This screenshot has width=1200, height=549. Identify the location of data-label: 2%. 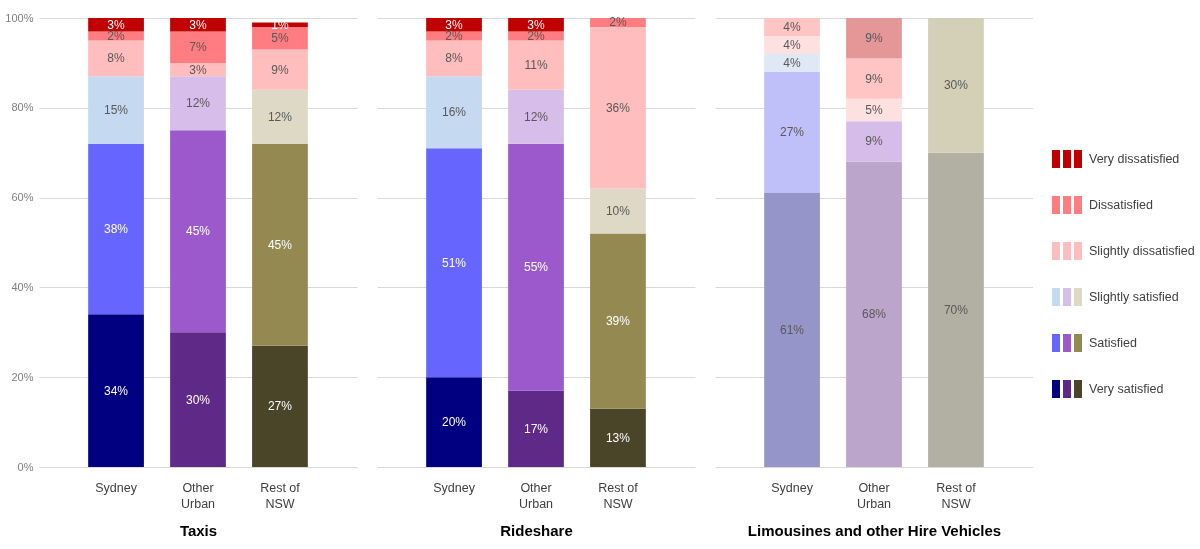
(618, 22).